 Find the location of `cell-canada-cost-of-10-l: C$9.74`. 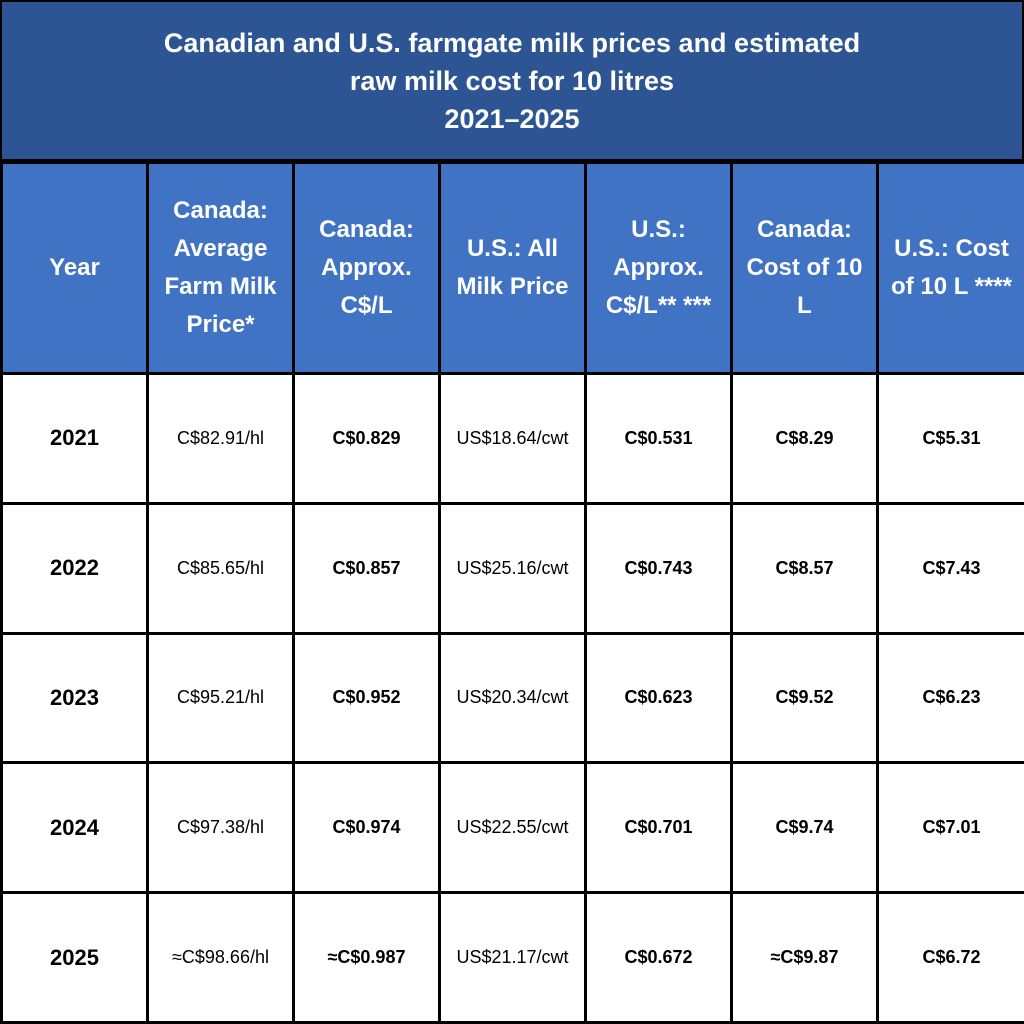

cell-canada-cost-of-10-l: C$9.74 is located at coordinates (804, 828).